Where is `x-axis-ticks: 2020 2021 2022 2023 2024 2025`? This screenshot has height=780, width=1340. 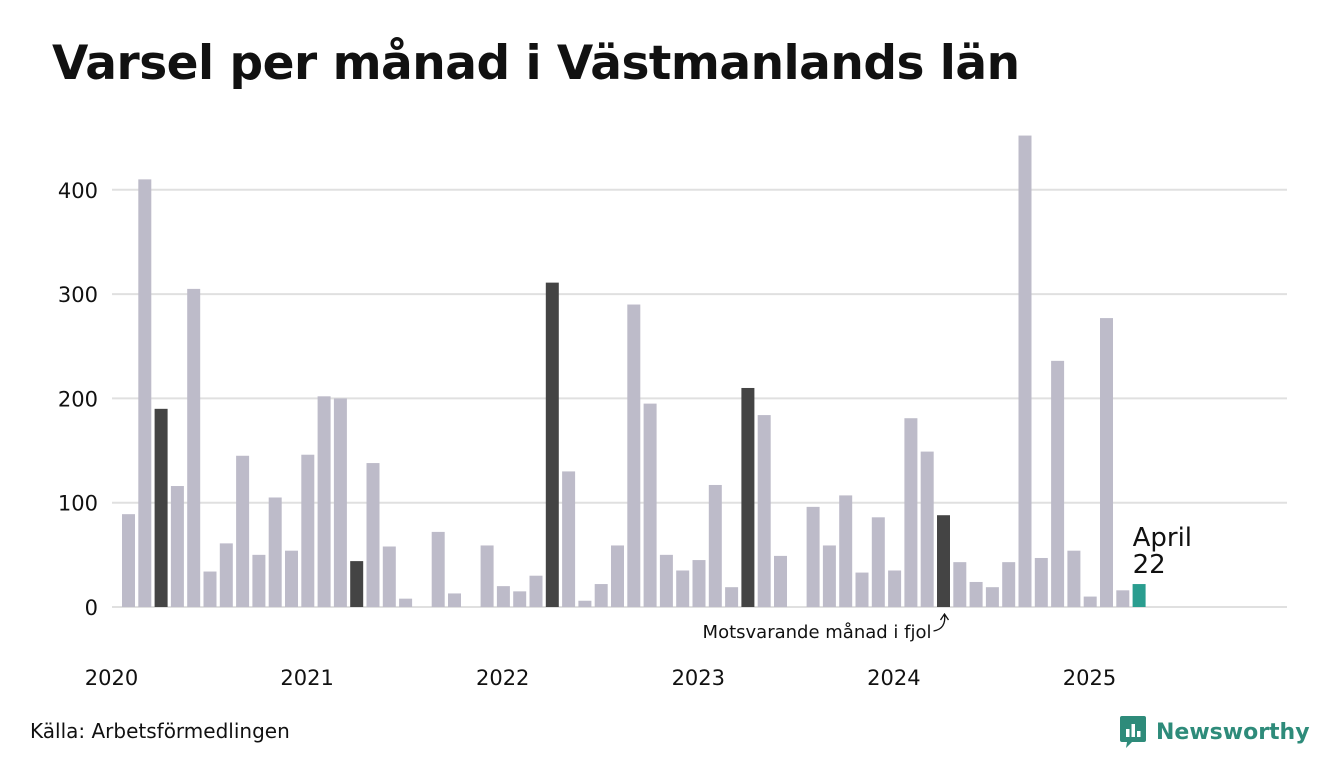 x-axis-ticks: 2020 2021 2022 2023 2024 2025 is located at coordinates (600, 678).